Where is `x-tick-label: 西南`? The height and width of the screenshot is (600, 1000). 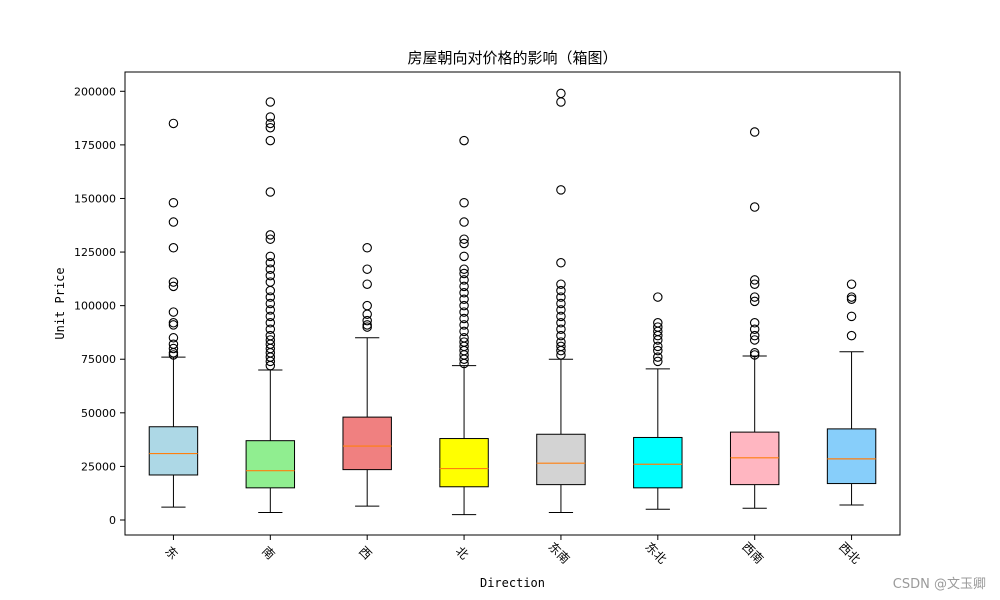
x-tick-label: 西南 is located at coordinates (753, 553).